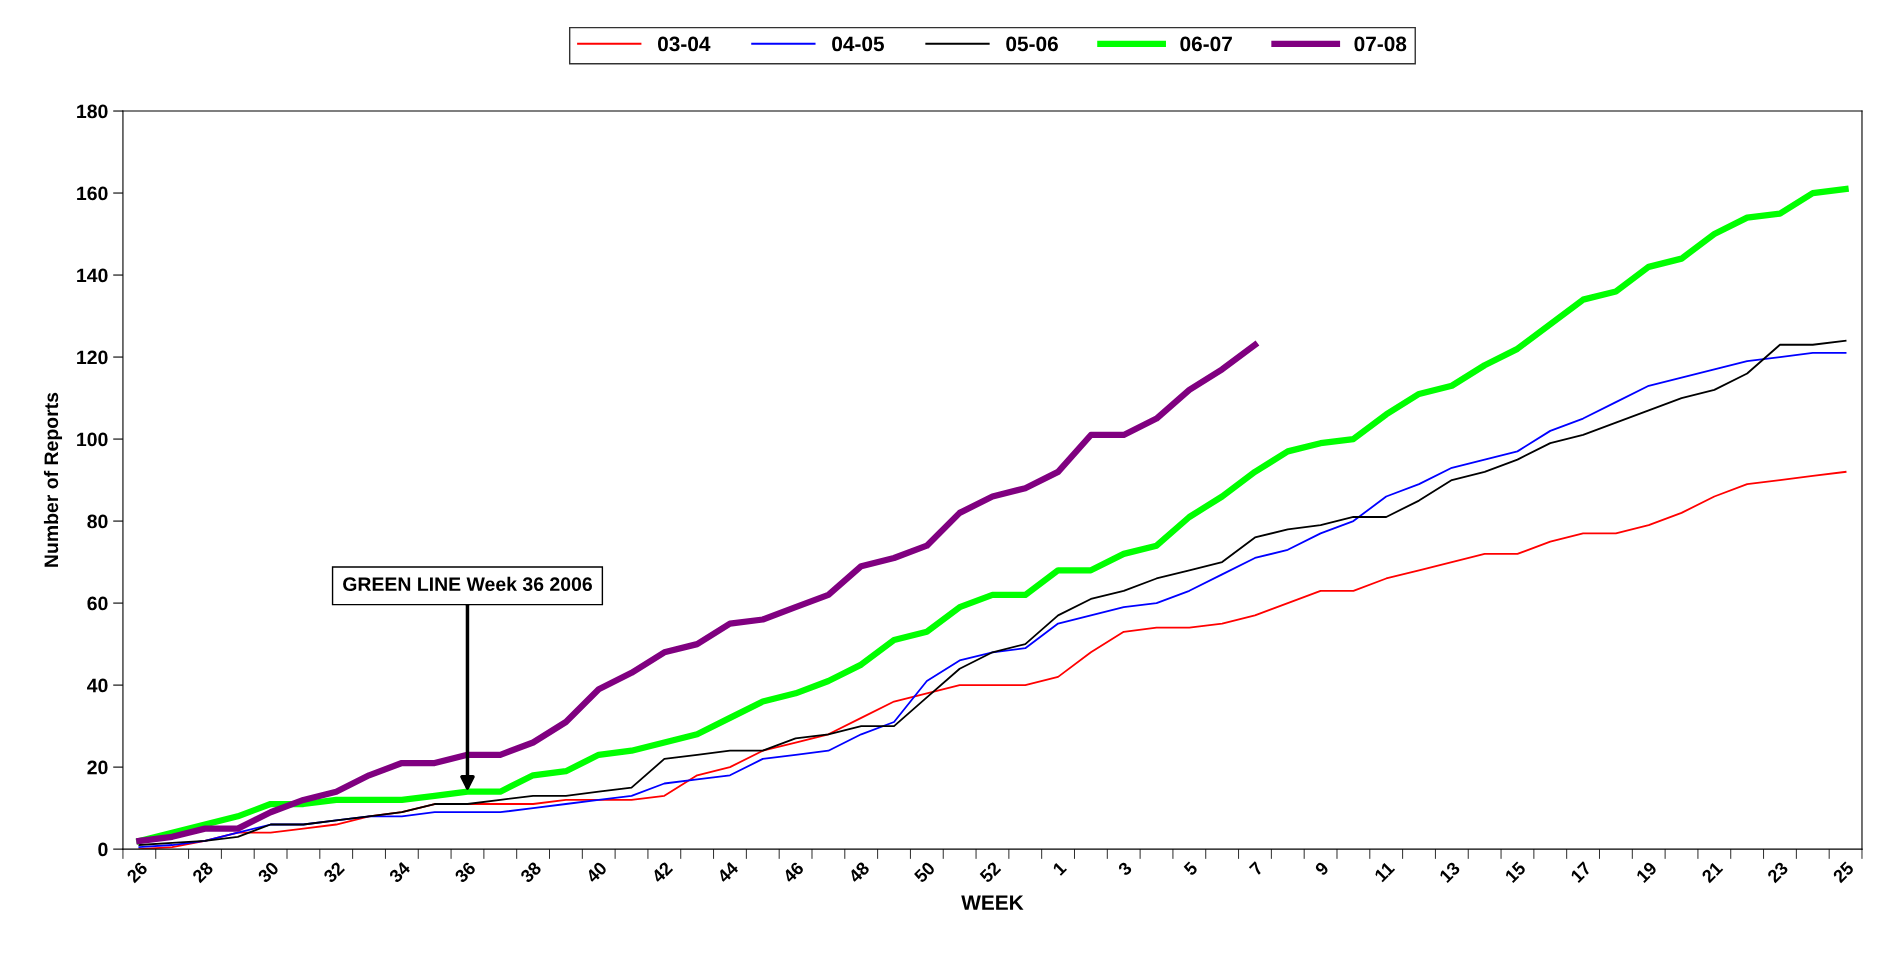 Image resolution: width=1877 pixels, height=953 pixels. What do you see at coordinates (1777, 872) in the screenshot?
I see `x-tick-label: 23` at bounding box center [1777, 872].